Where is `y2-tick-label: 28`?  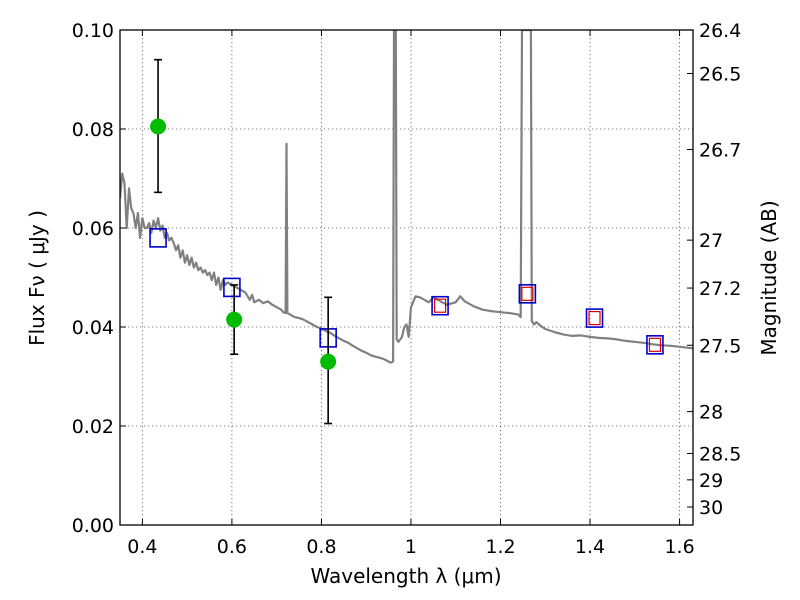
y2-tick-label: 28 is located at coordinates (711, 413).